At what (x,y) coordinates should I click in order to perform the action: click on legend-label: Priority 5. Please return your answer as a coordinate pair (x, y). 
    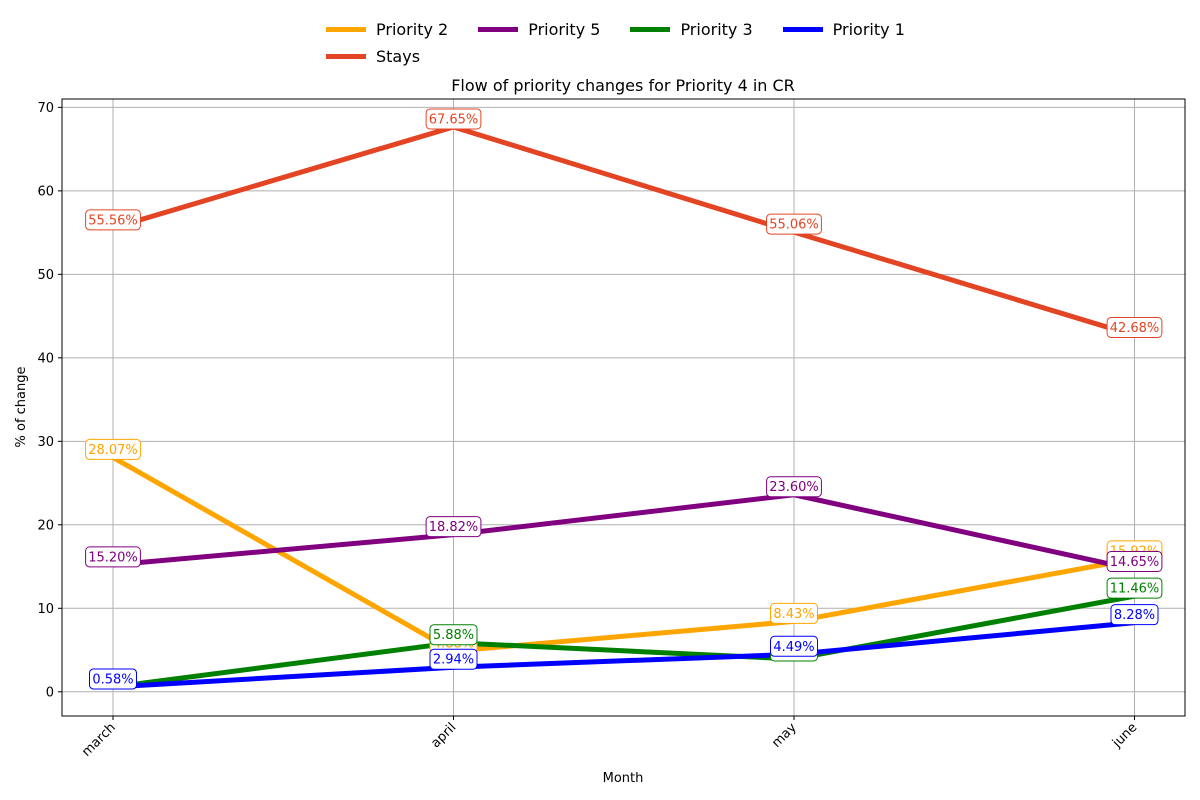
    Looking at the image, I should click on (564, 29).